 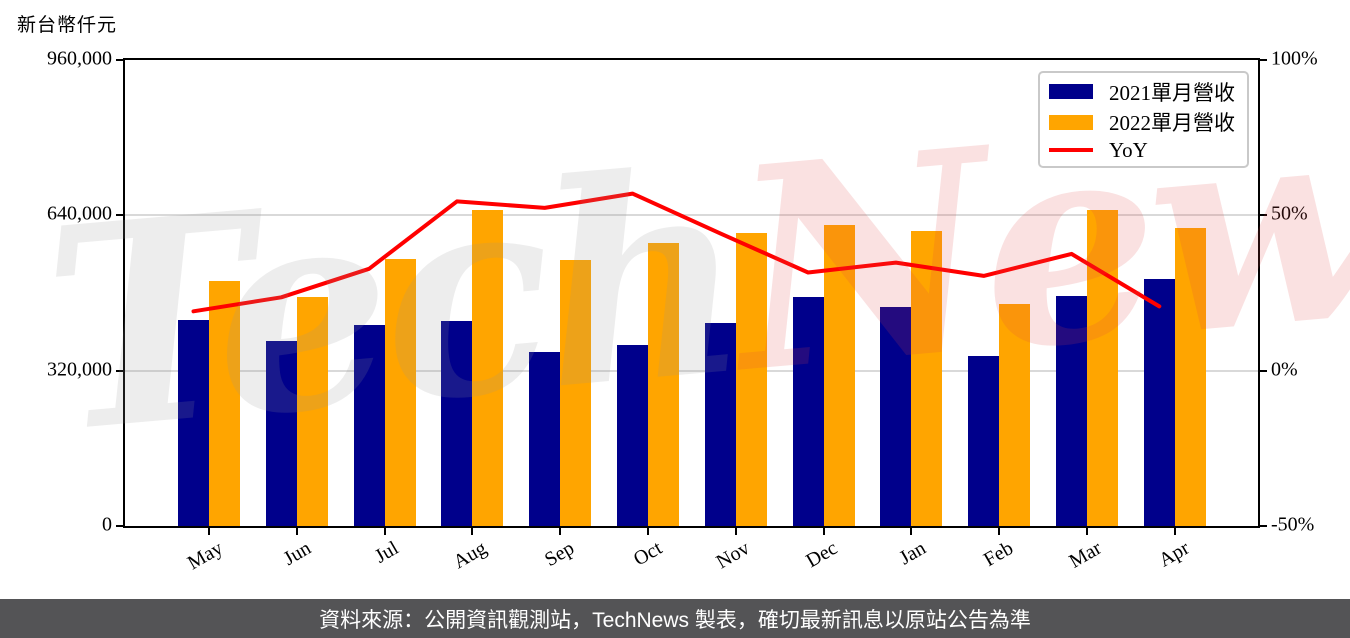 What do you see at coordinates (193, 423) in the screenshot?
I see `bar-2021單月營收-May` at bounding box center [193, 423].